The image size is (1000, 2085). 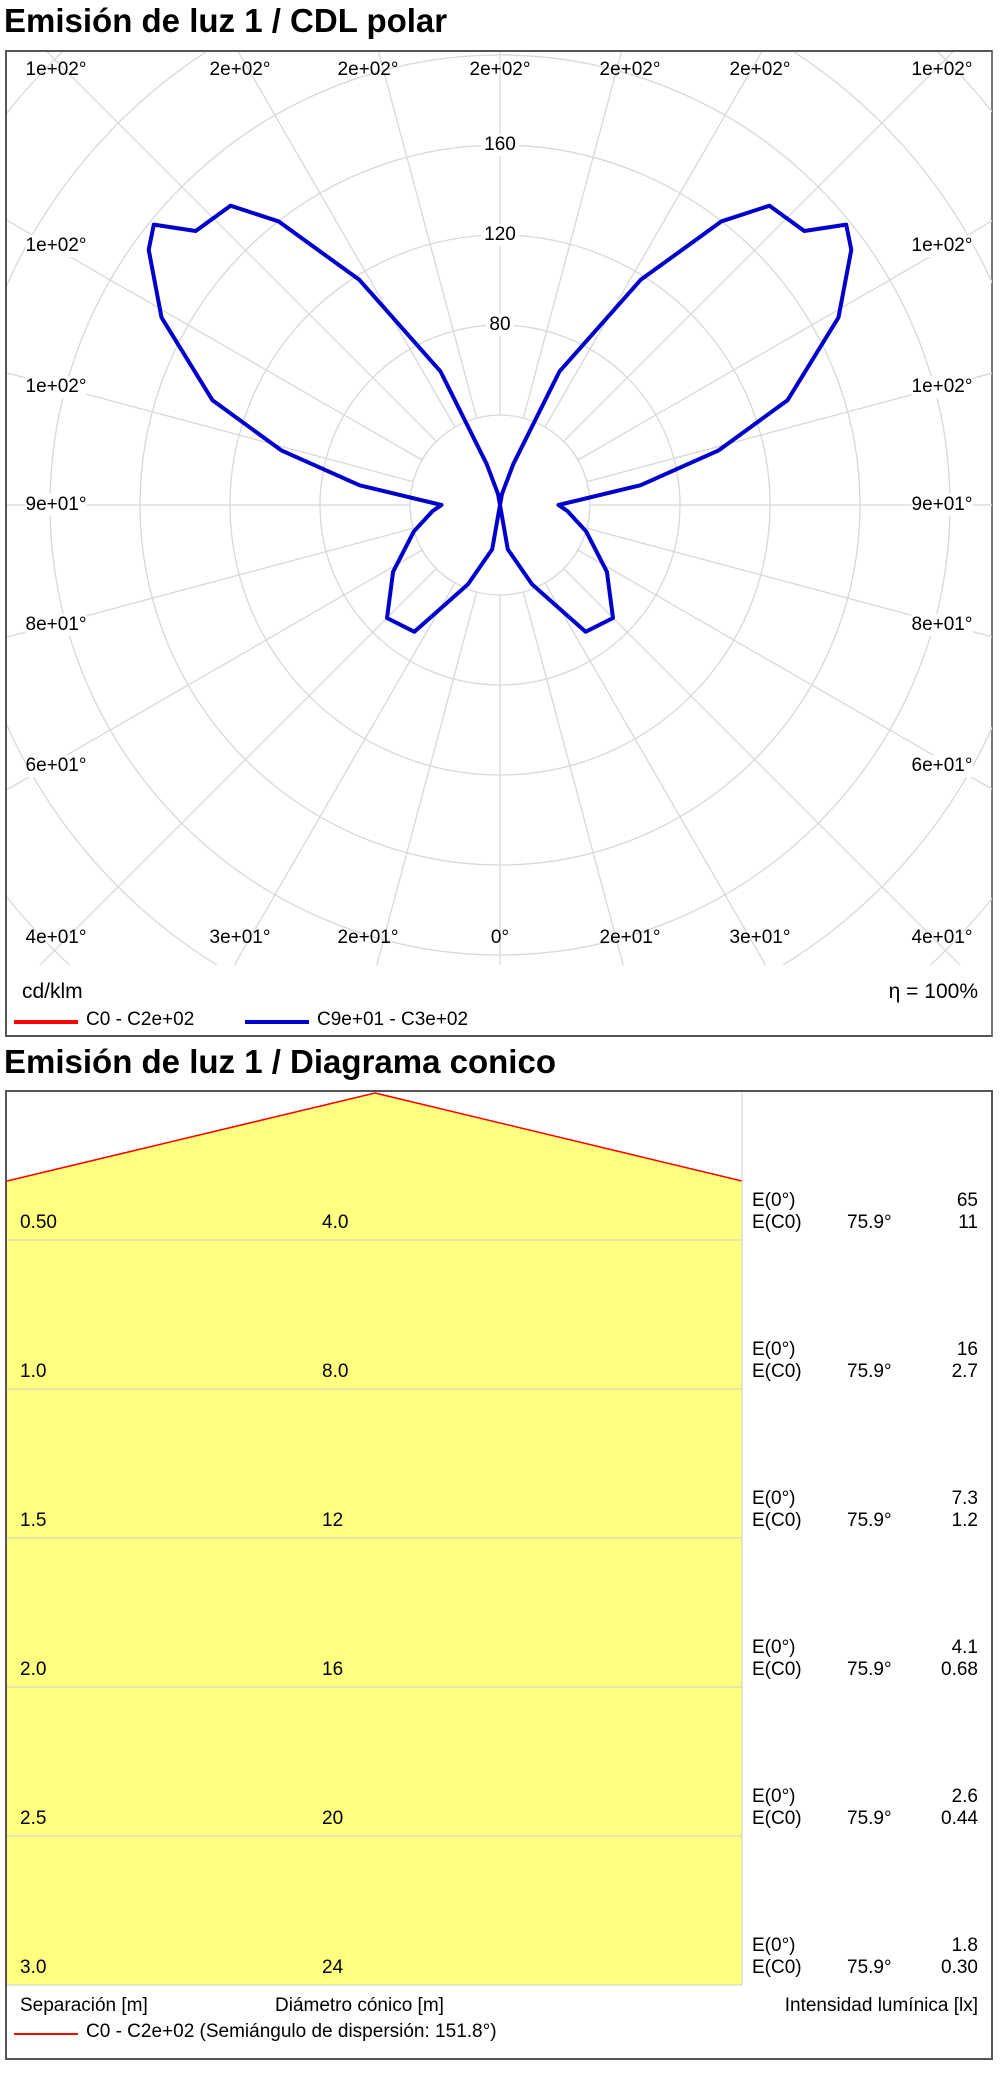 What do you see at coordinates (46, 1022) in the screenshot?
I see `legend-line-red` at bounding box center [46, 1022].